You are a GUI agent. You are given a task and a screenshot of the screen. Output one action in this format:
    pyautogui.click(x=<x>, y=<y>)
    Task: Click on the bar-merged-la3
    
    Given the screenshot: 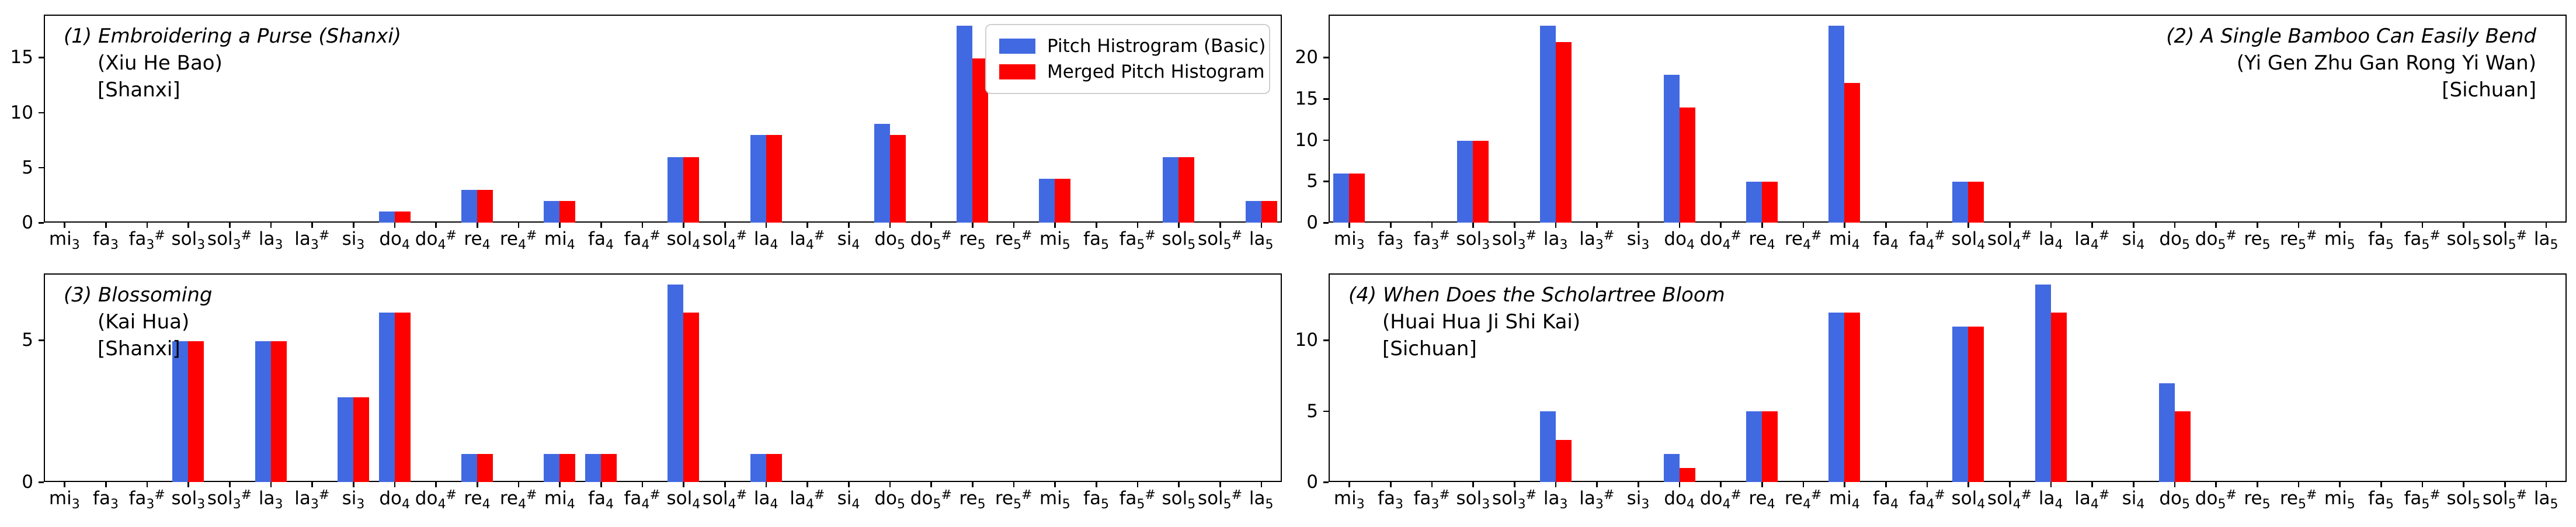 What is the action you would take?
    pyautogui.click(x=1563, y=460)
    